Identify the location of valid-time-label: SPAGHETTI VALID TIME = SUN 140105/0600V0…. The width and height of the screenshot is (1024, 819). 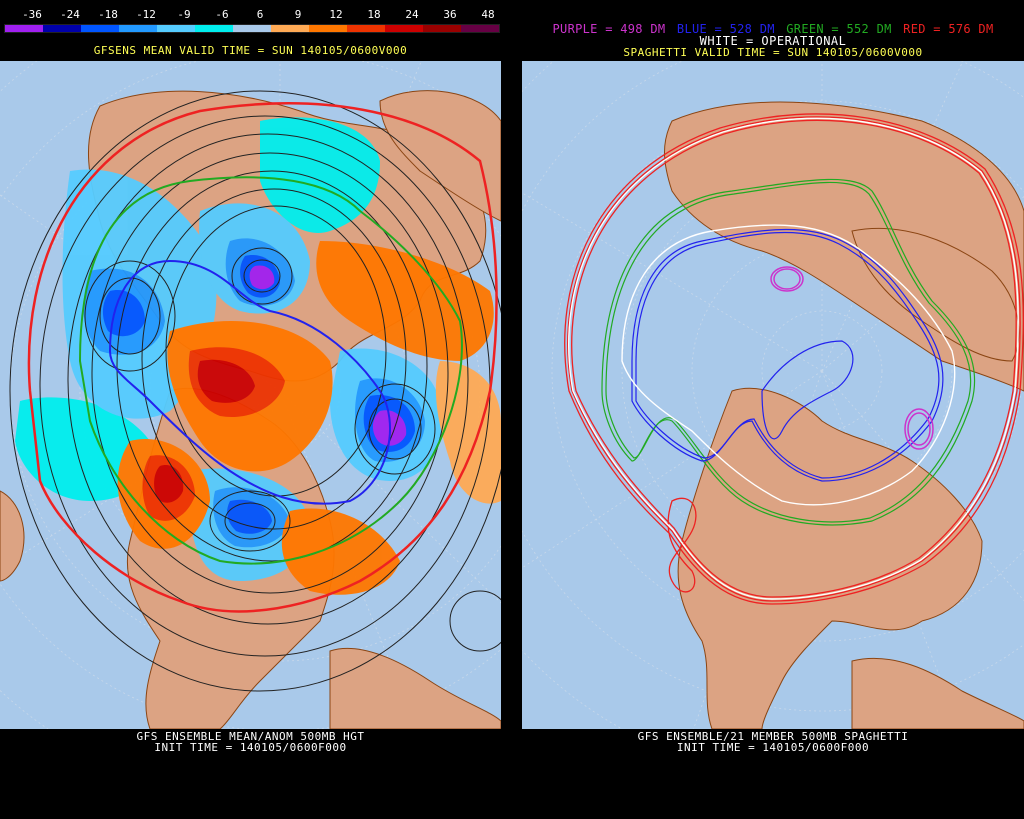
(773, 52).